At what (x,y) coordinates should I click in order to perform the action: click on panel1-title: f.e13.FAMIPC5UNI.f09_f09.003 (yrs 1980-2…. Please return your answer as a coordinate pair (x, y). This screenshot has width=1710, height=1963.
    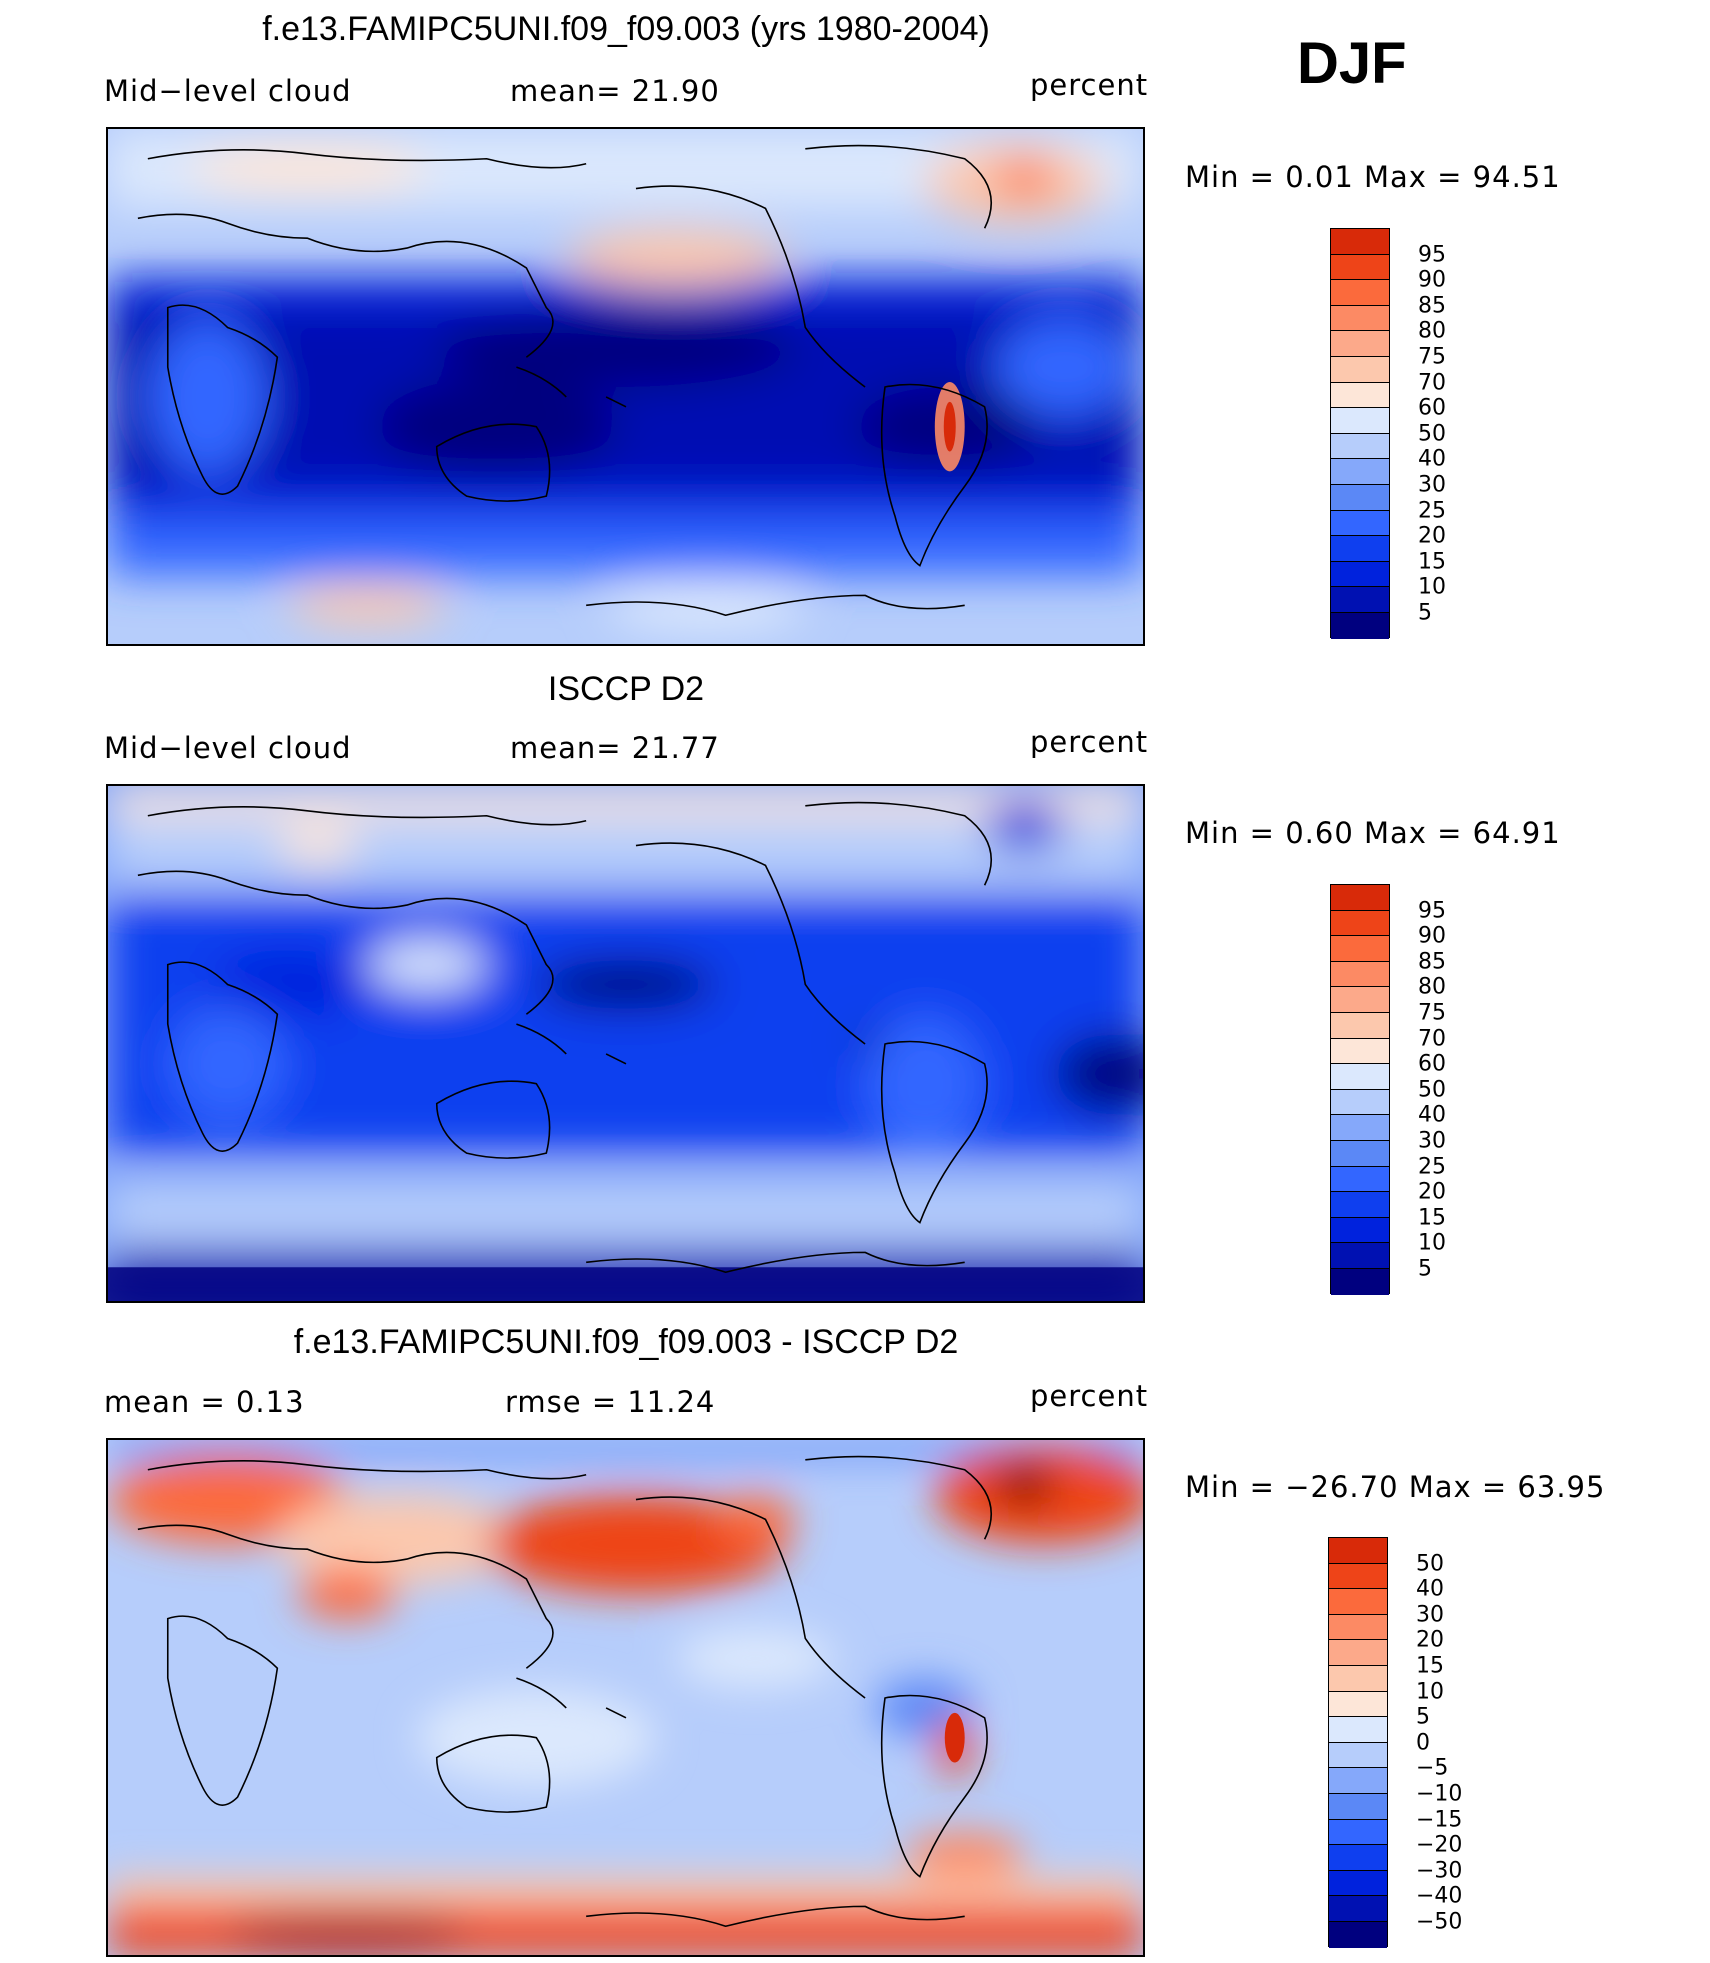
    Looking at the image, I should click on (626, 29).